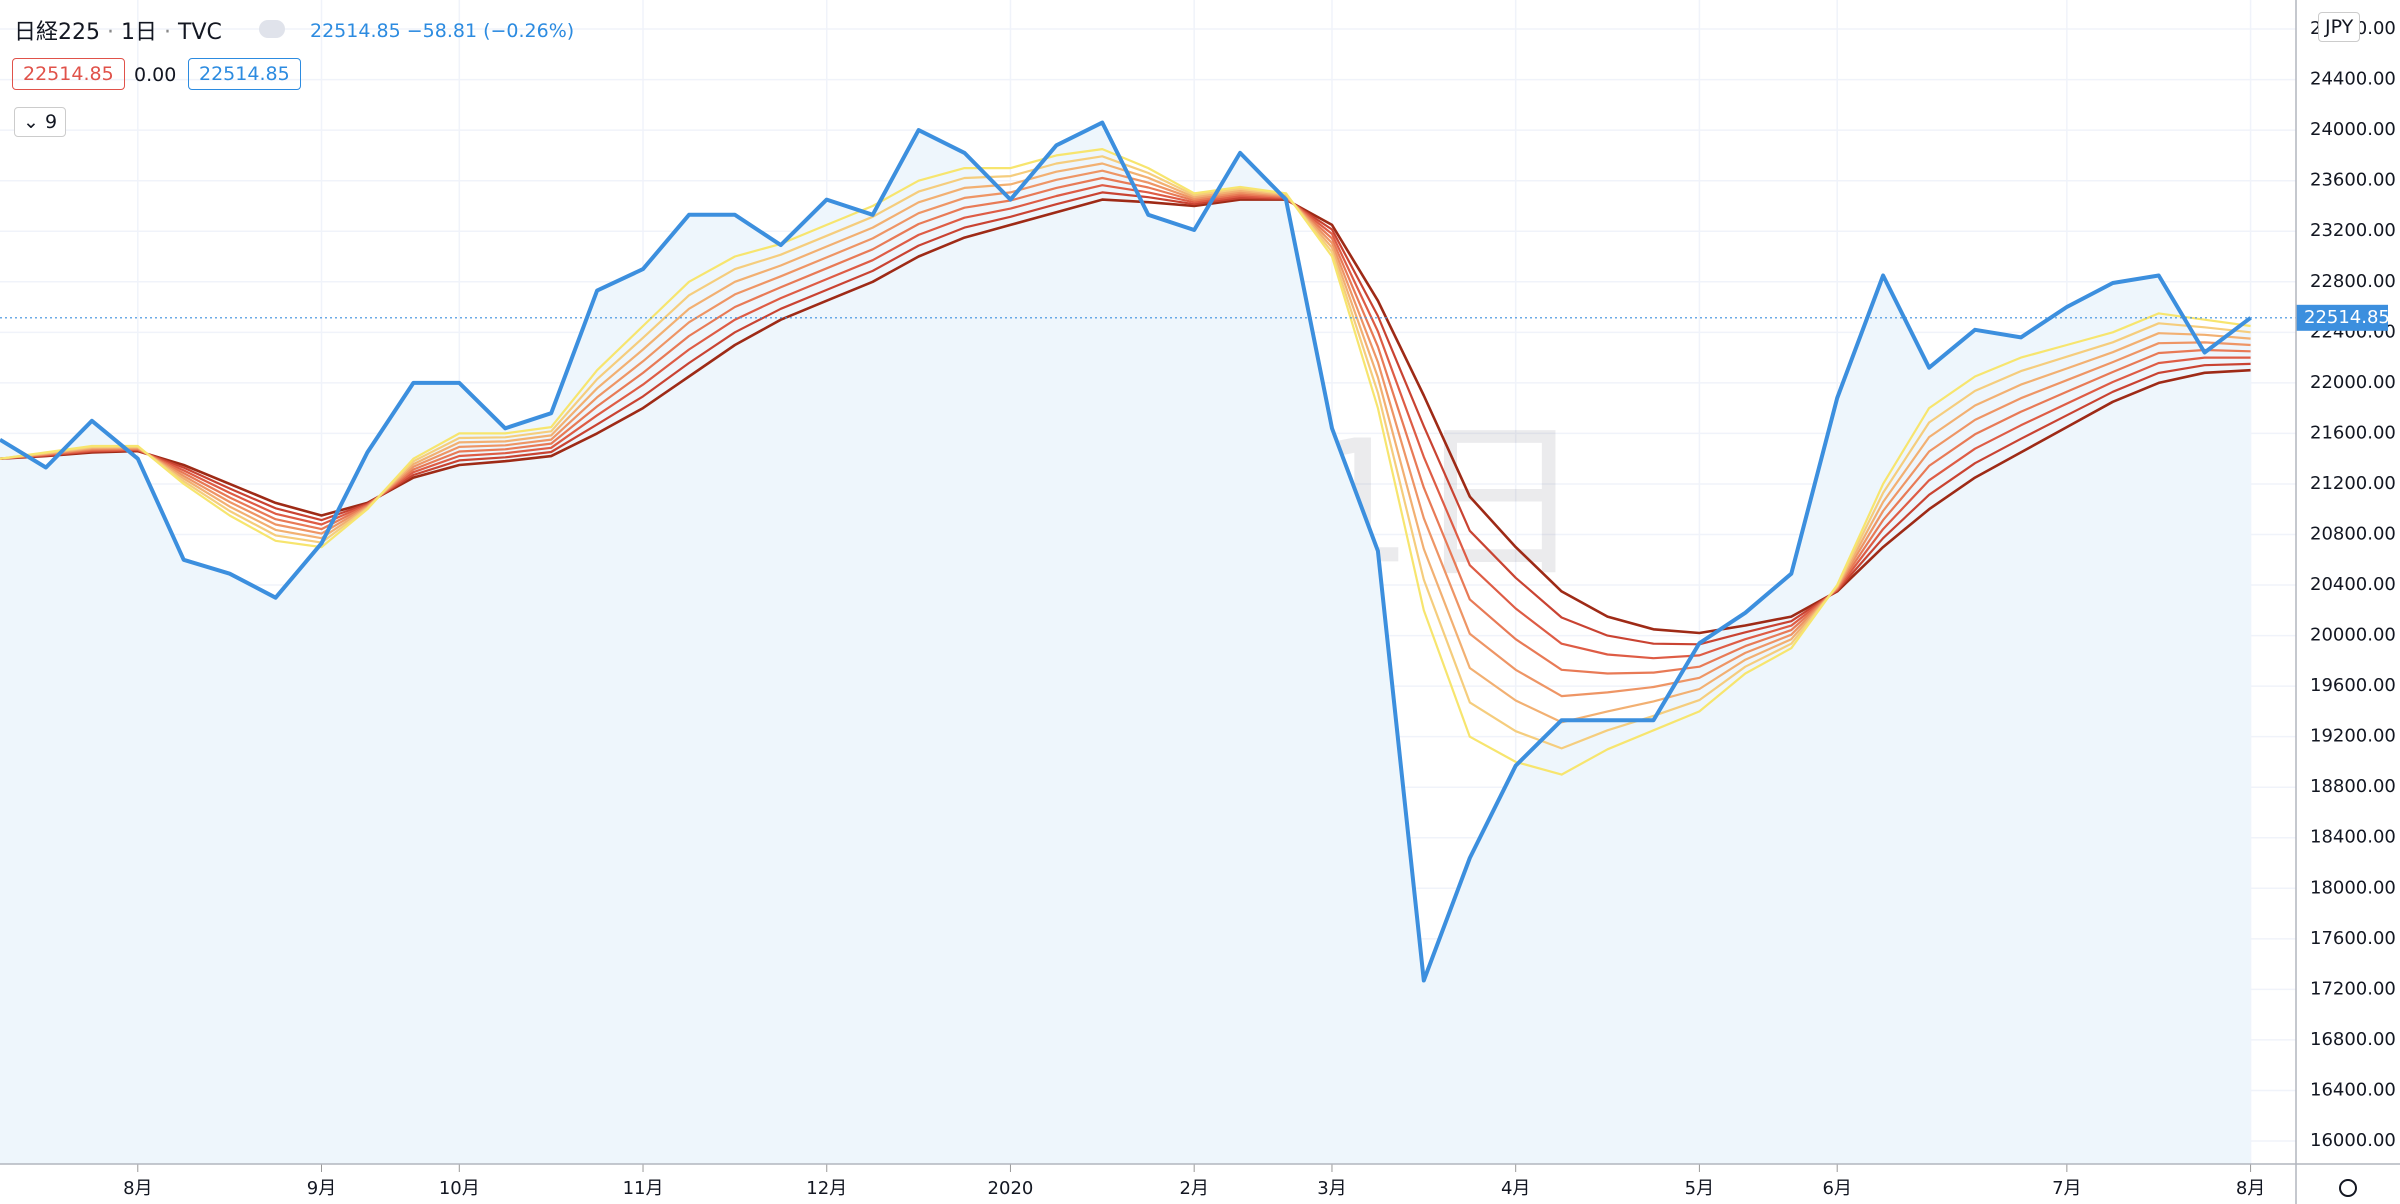  I want to click on y-tick-label: 16400.00, so click(2353, 1089).